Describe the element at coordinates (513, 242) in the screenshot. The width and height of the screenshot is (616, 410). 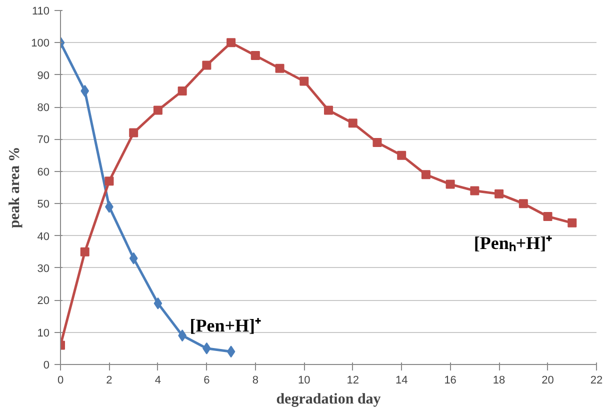
I see `series-label: [Penₕ+H]⁺` at that location.